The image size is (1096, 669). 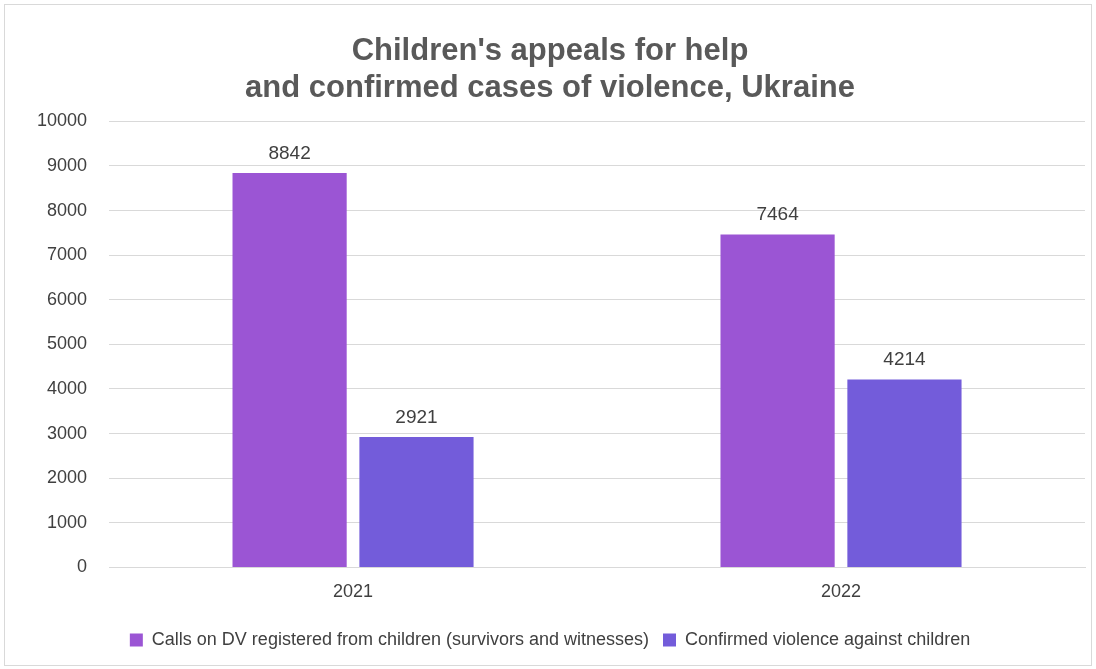 I want to click on y-tick-label: 3000, so click(x=67, y=432).